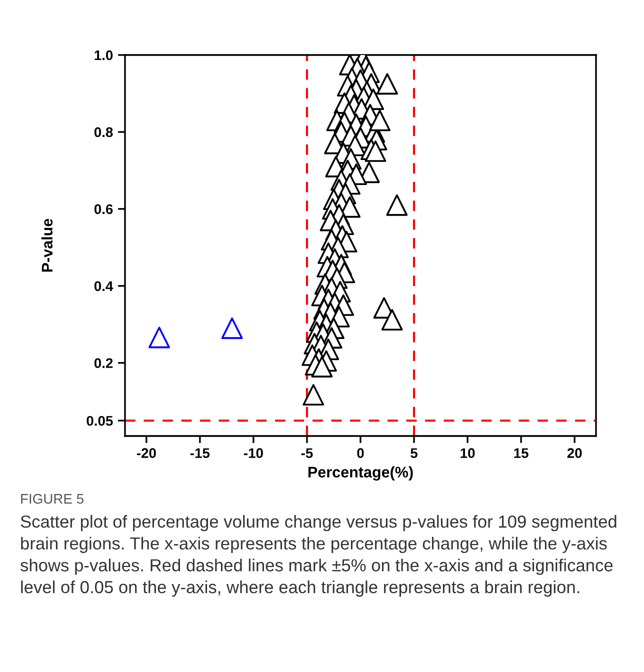 The width and height of the screenshot is (644, 672). What do you see at coordinates (467, 453) in the screenshot?
I see `x-tick-label: 10` at bounding box center [467, 453].